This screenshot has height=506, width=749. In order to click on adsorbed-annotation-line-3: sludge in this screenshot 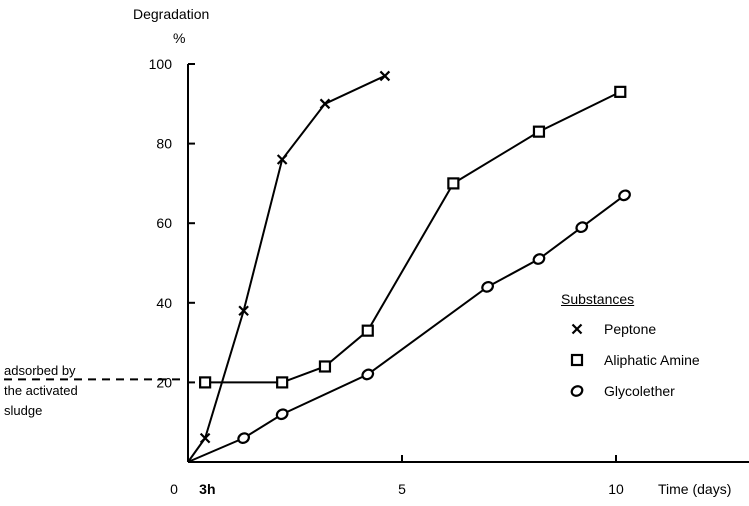, I will do `click(23, 410)`.